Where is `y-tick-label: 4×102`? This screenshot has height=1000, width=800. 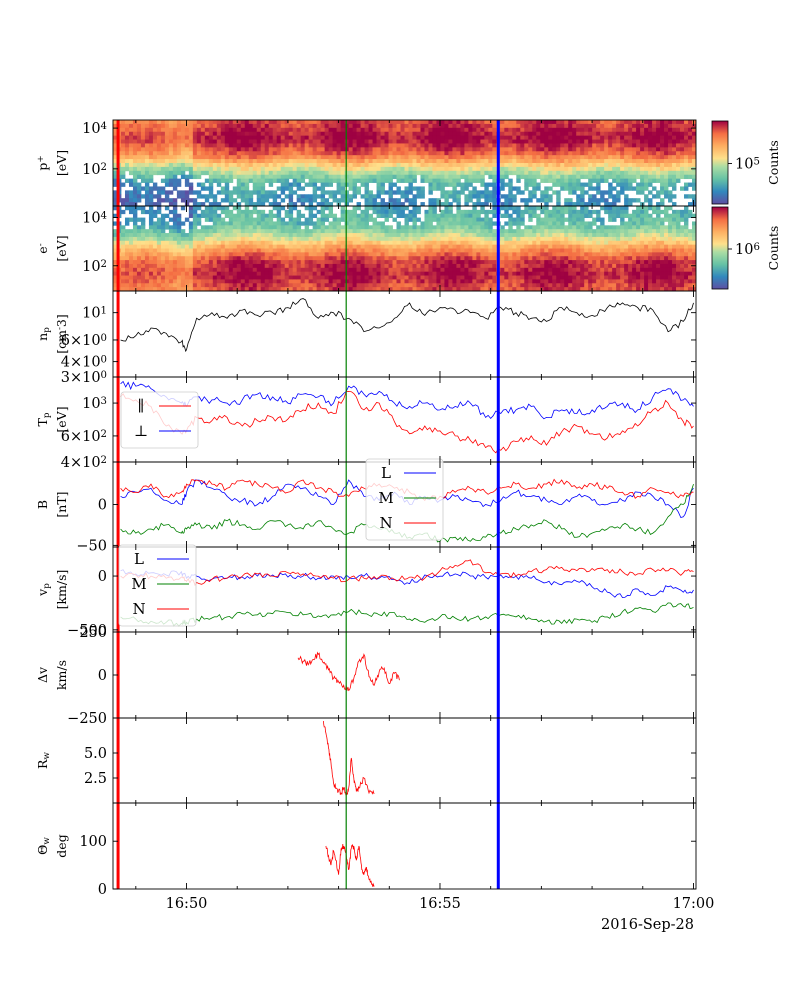
y-tick-label: 4×102 is located at coordinates (84, 463).